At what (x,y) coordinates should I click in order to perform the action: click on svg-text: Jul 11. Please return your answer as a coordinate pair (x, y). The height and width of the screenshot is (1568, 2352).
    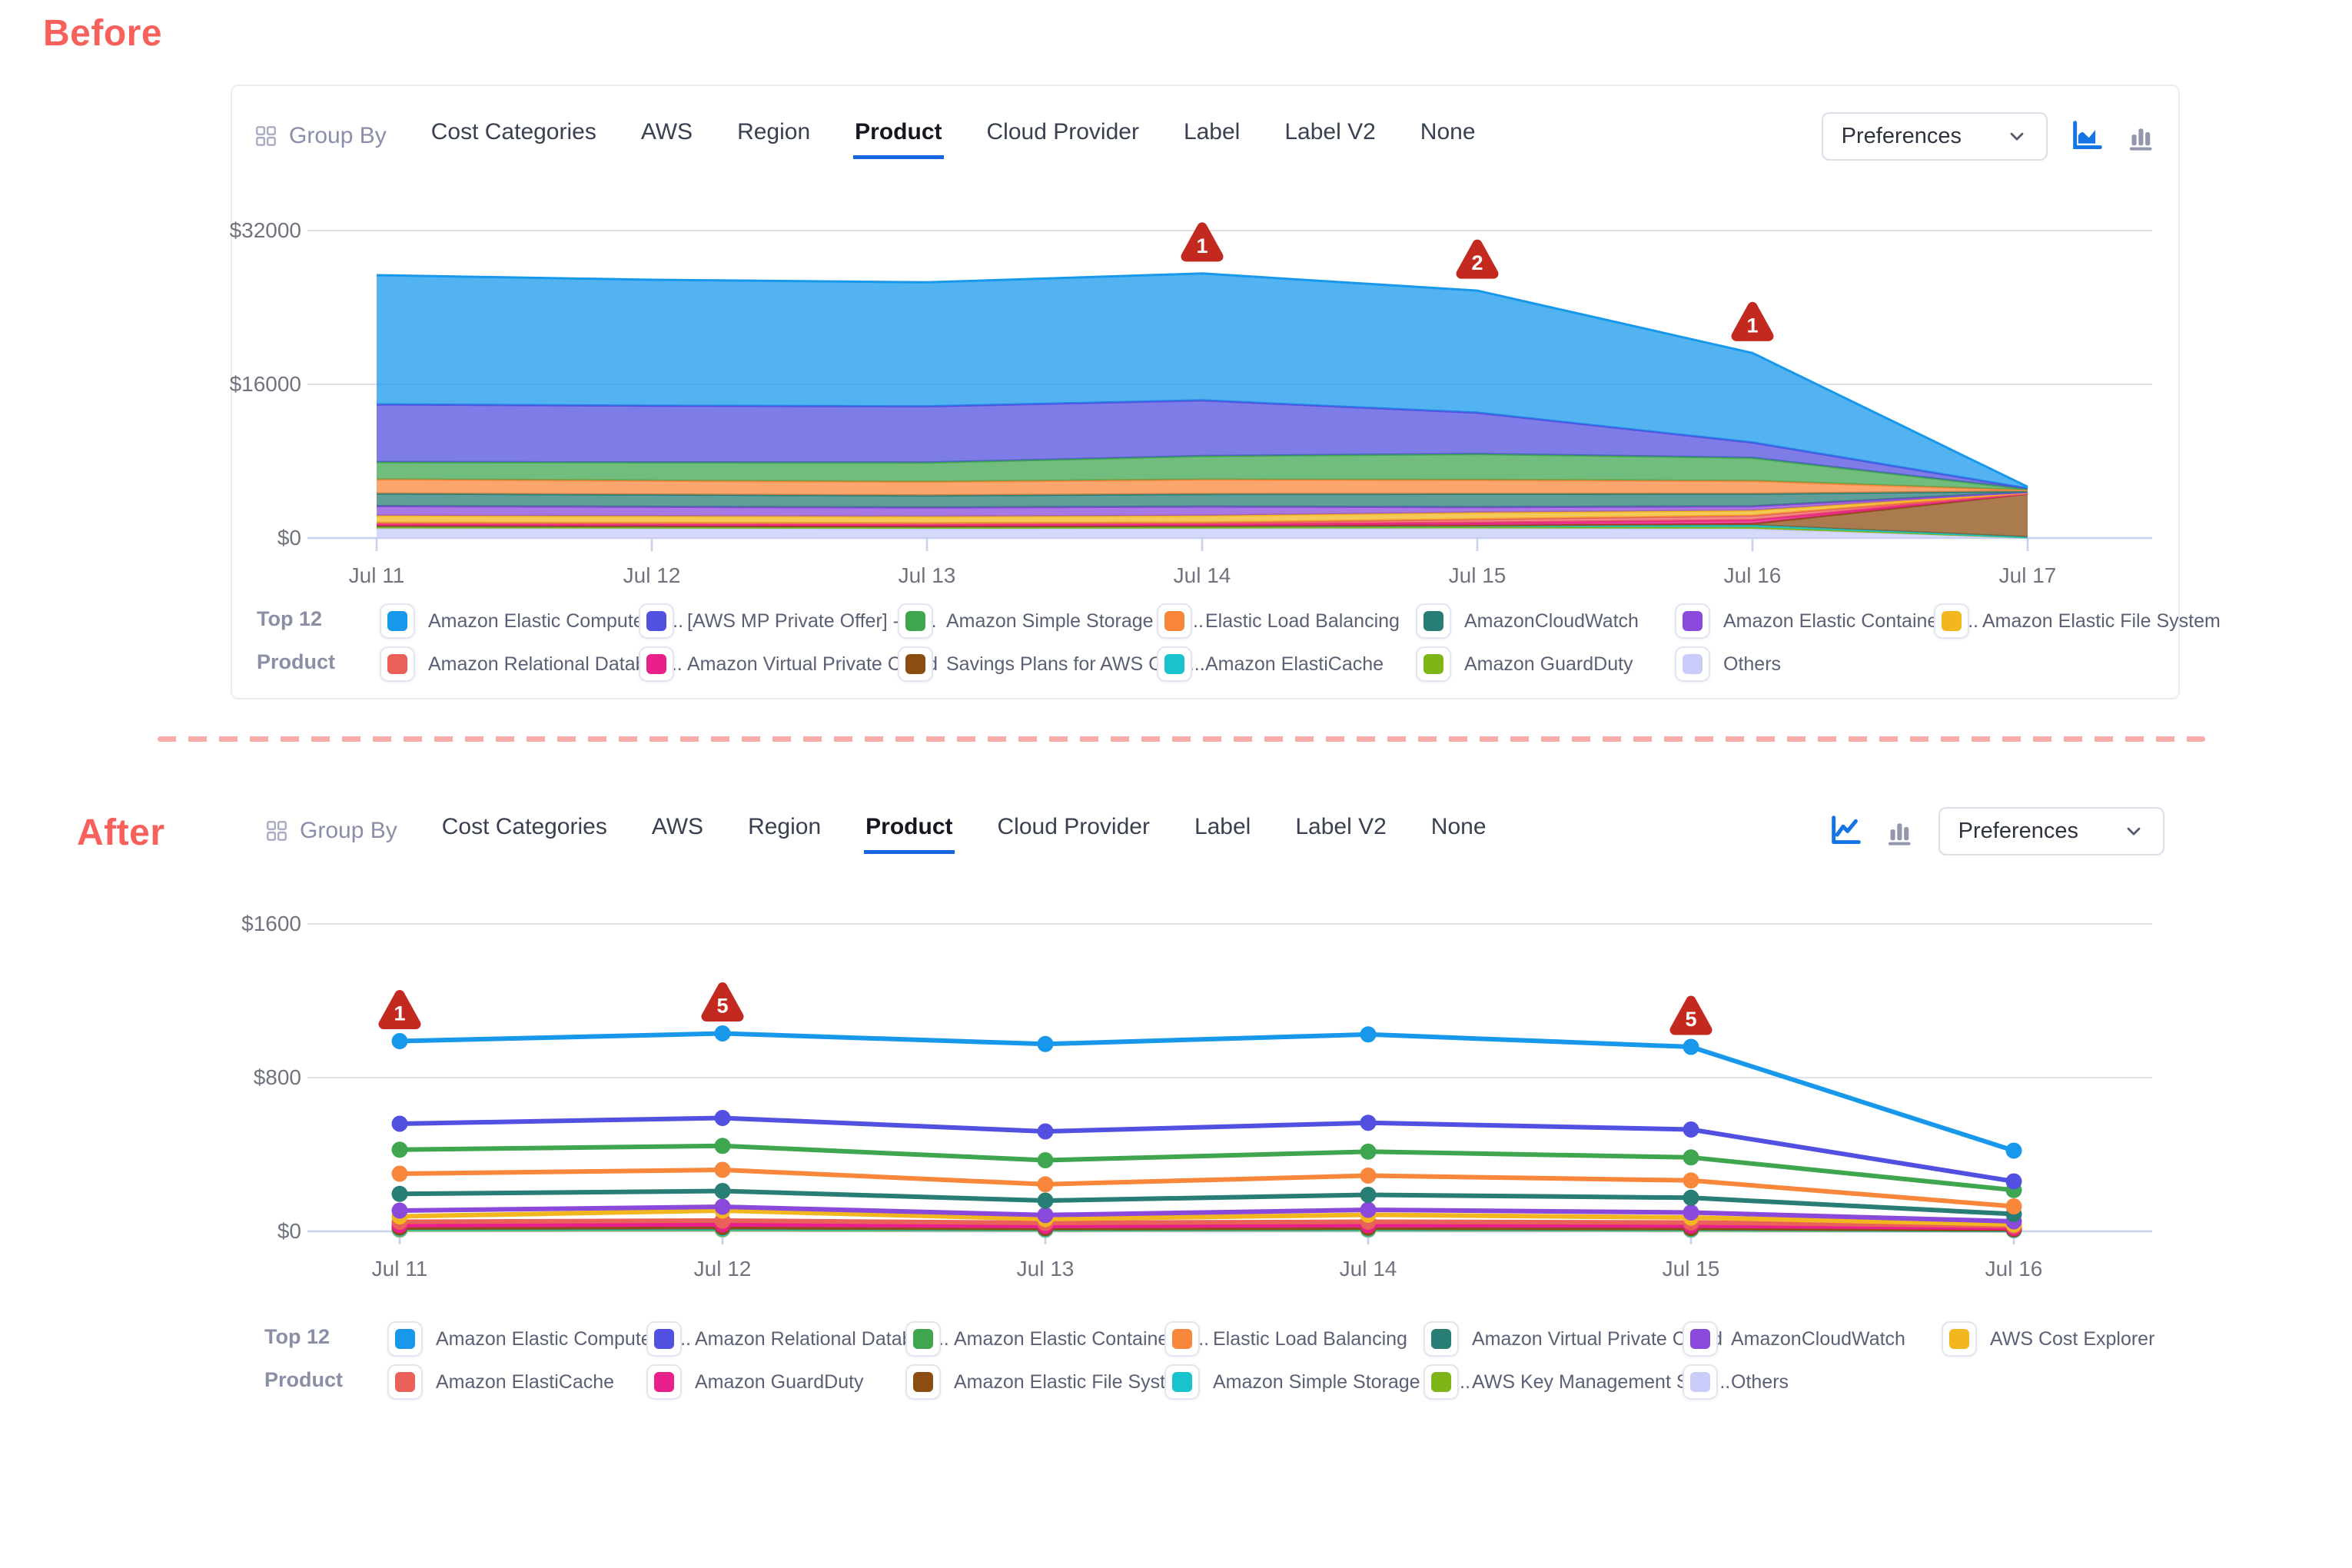
    Looking at the image, I should click on (400, 1269).